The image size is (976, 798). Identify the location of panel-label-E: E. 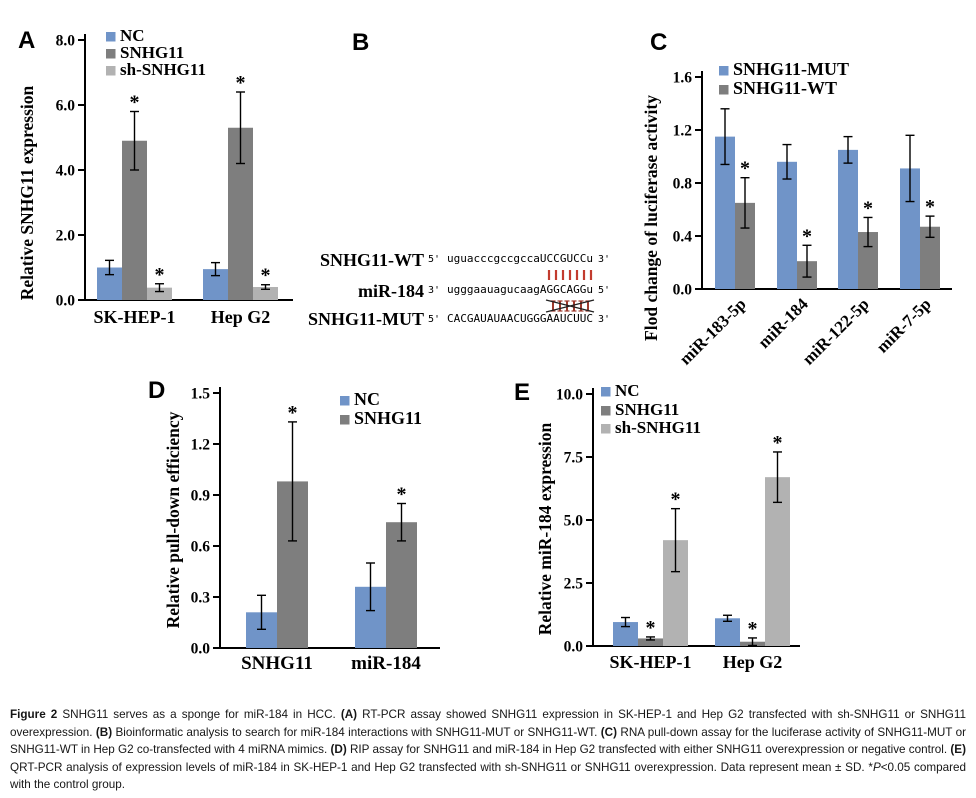
(522, 392).